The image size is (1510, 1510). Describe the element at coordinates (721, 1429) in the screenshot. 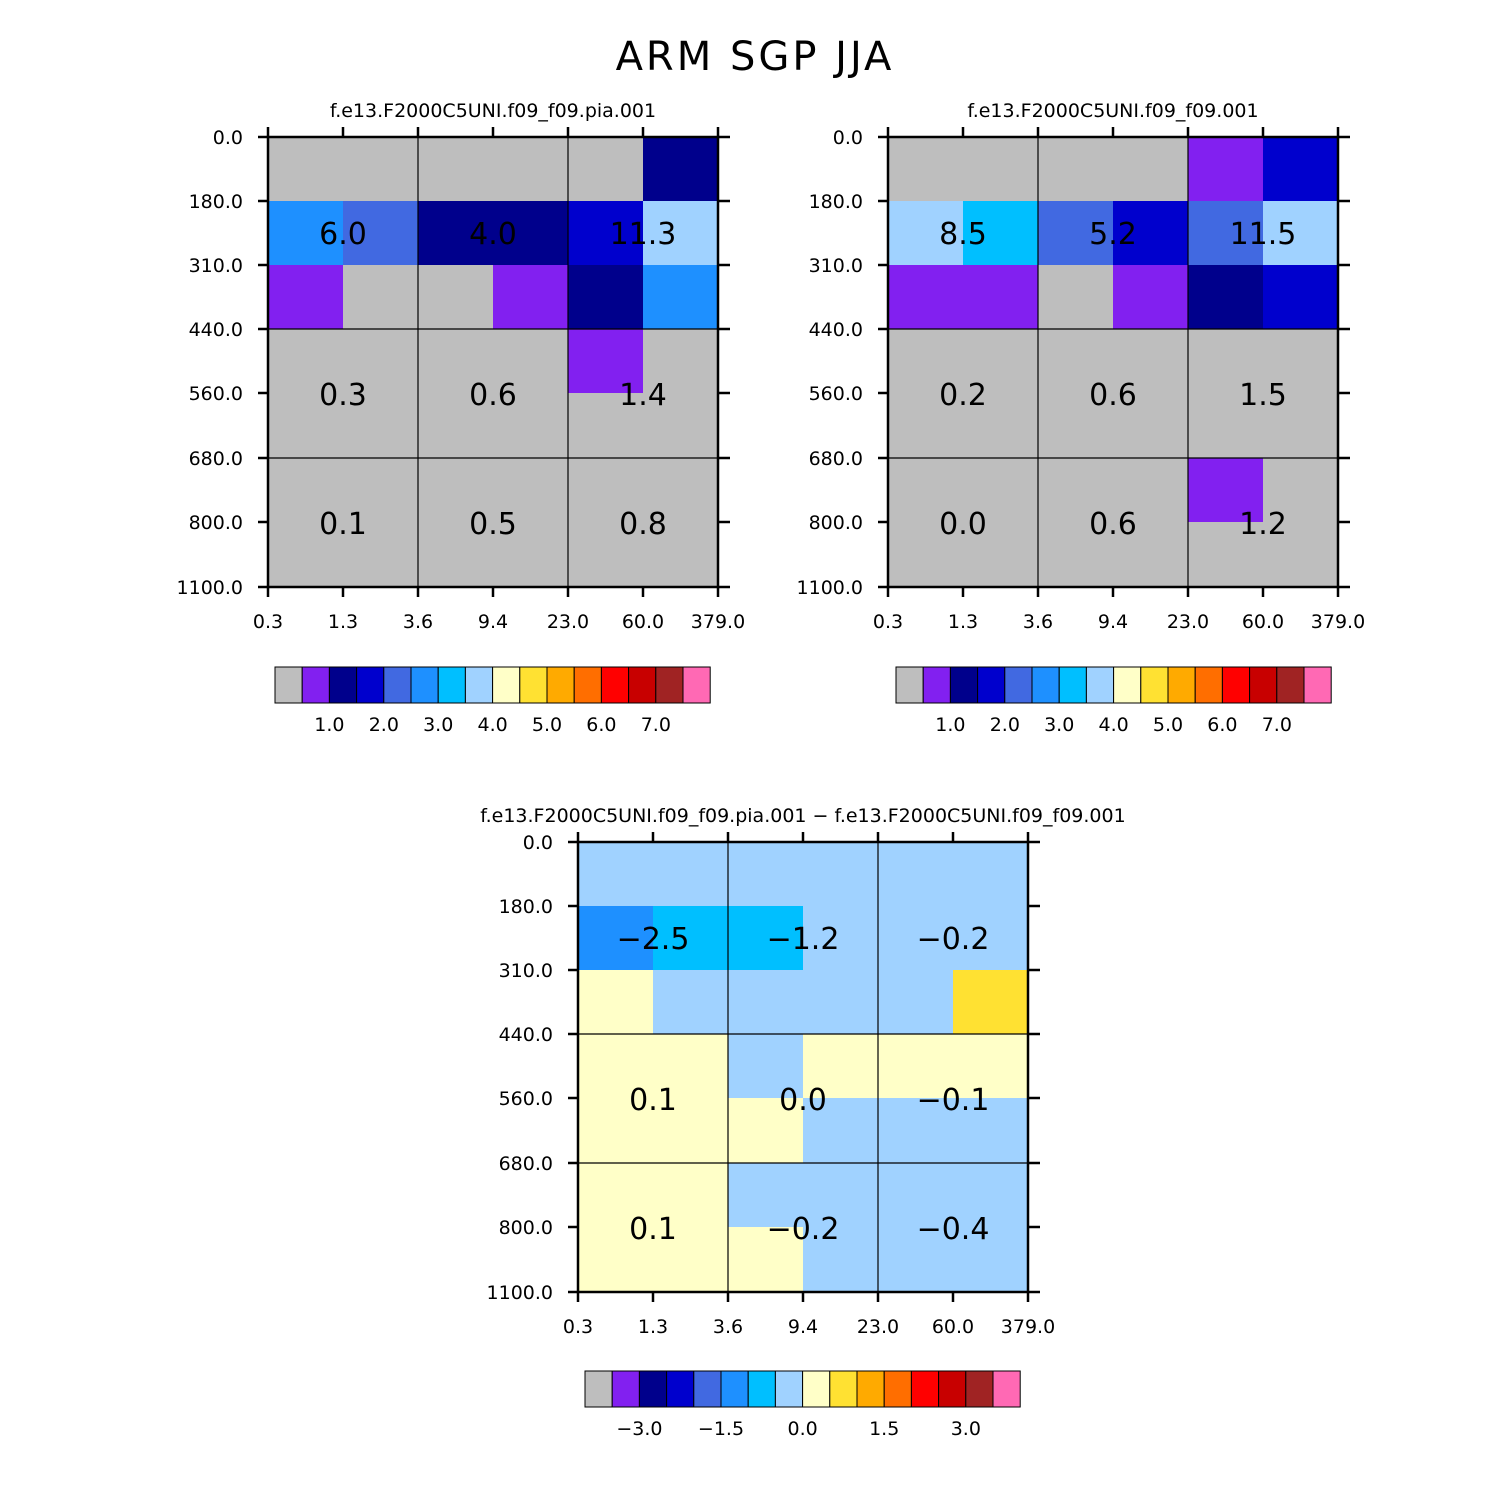

I see `colorbar-label: −1.5` at that location.